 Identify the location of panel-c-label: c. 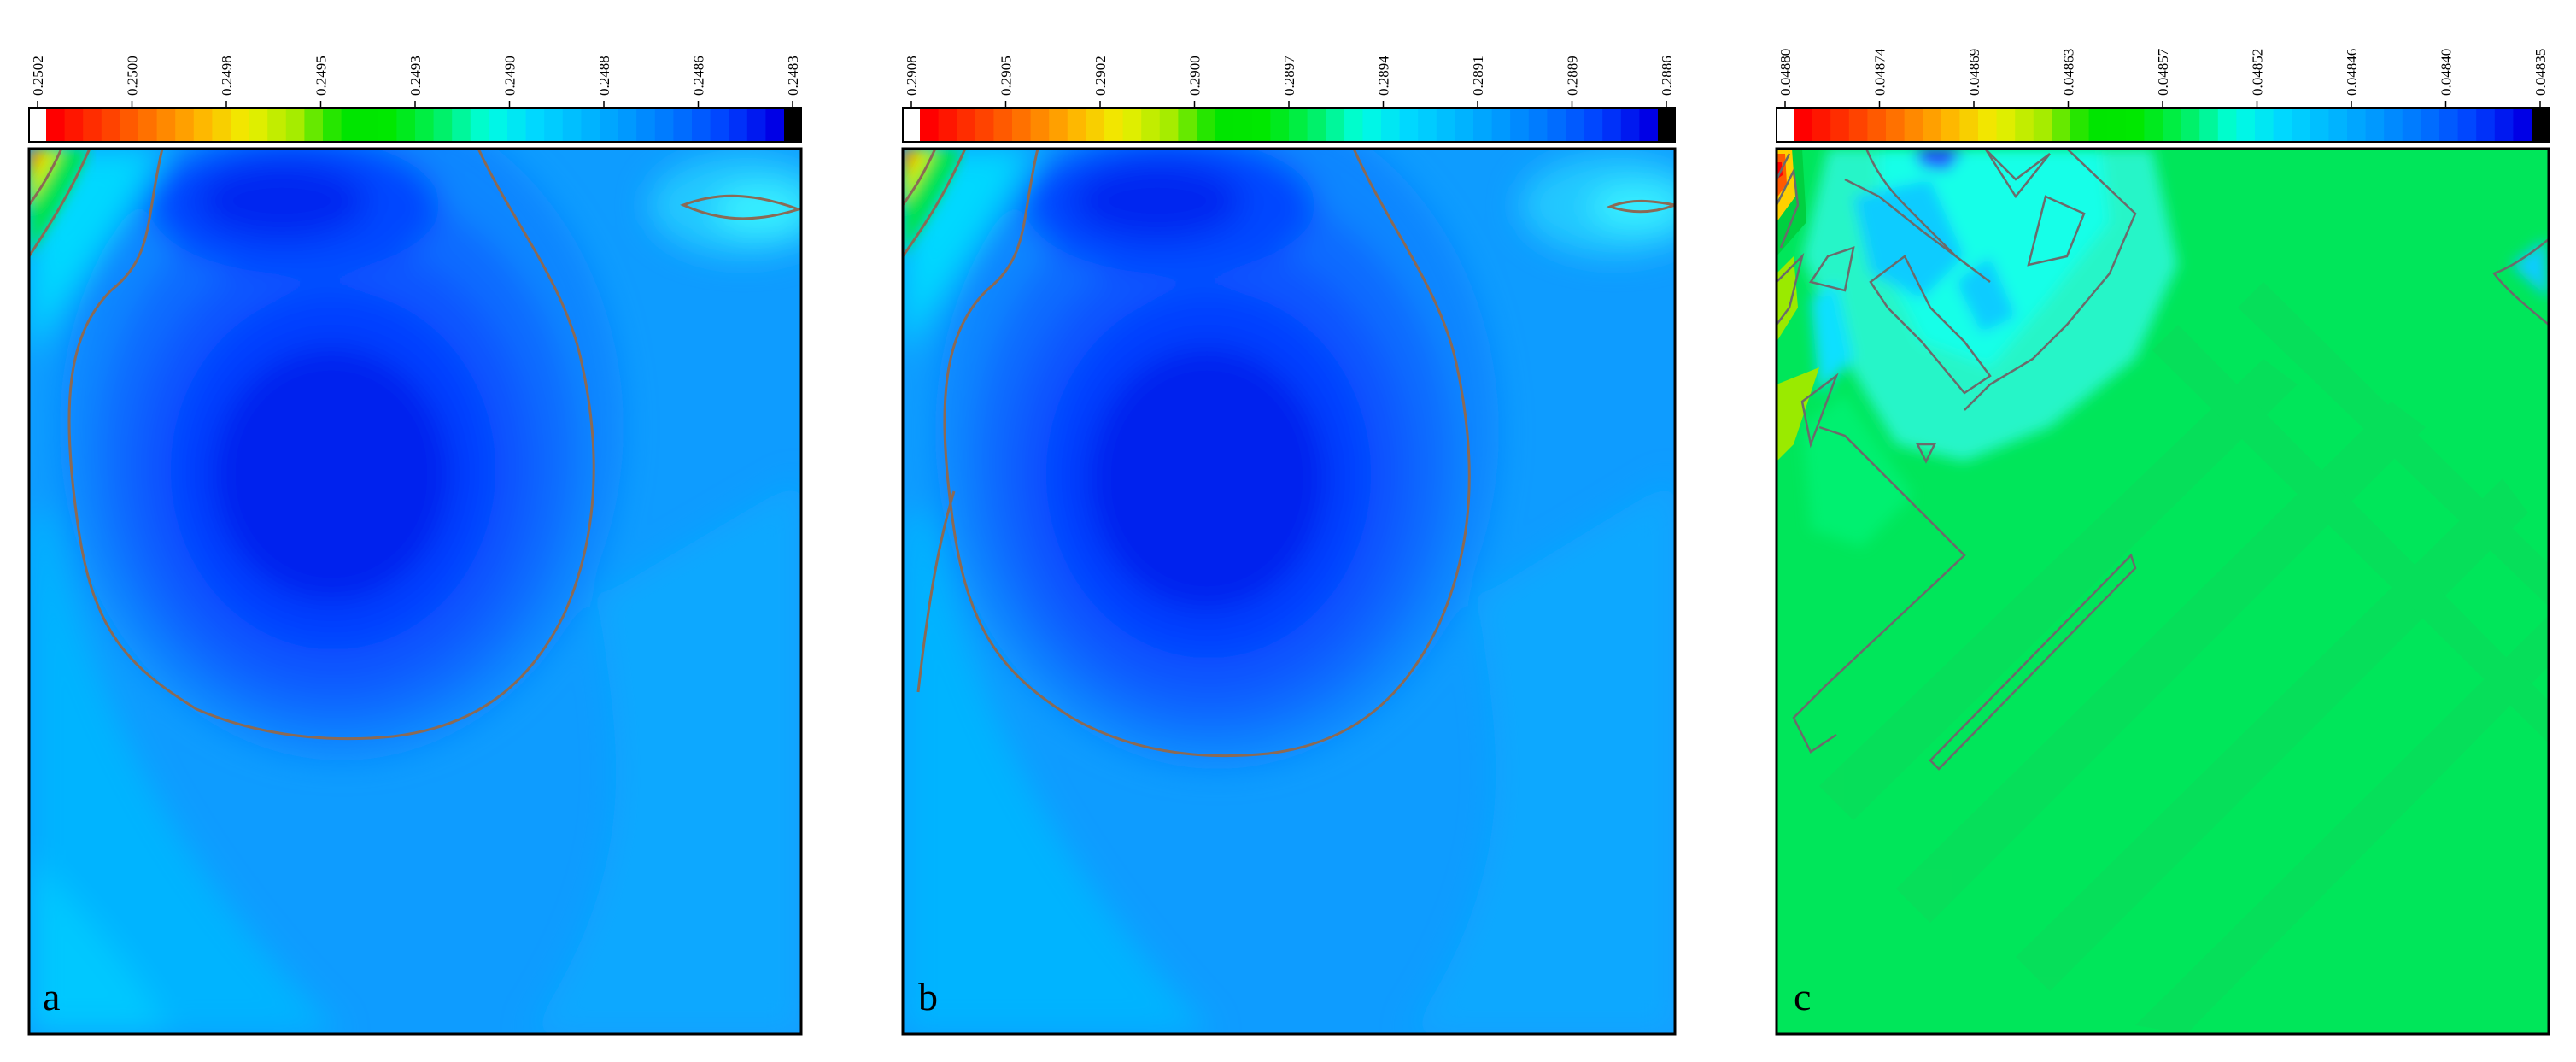
(1802, 996).